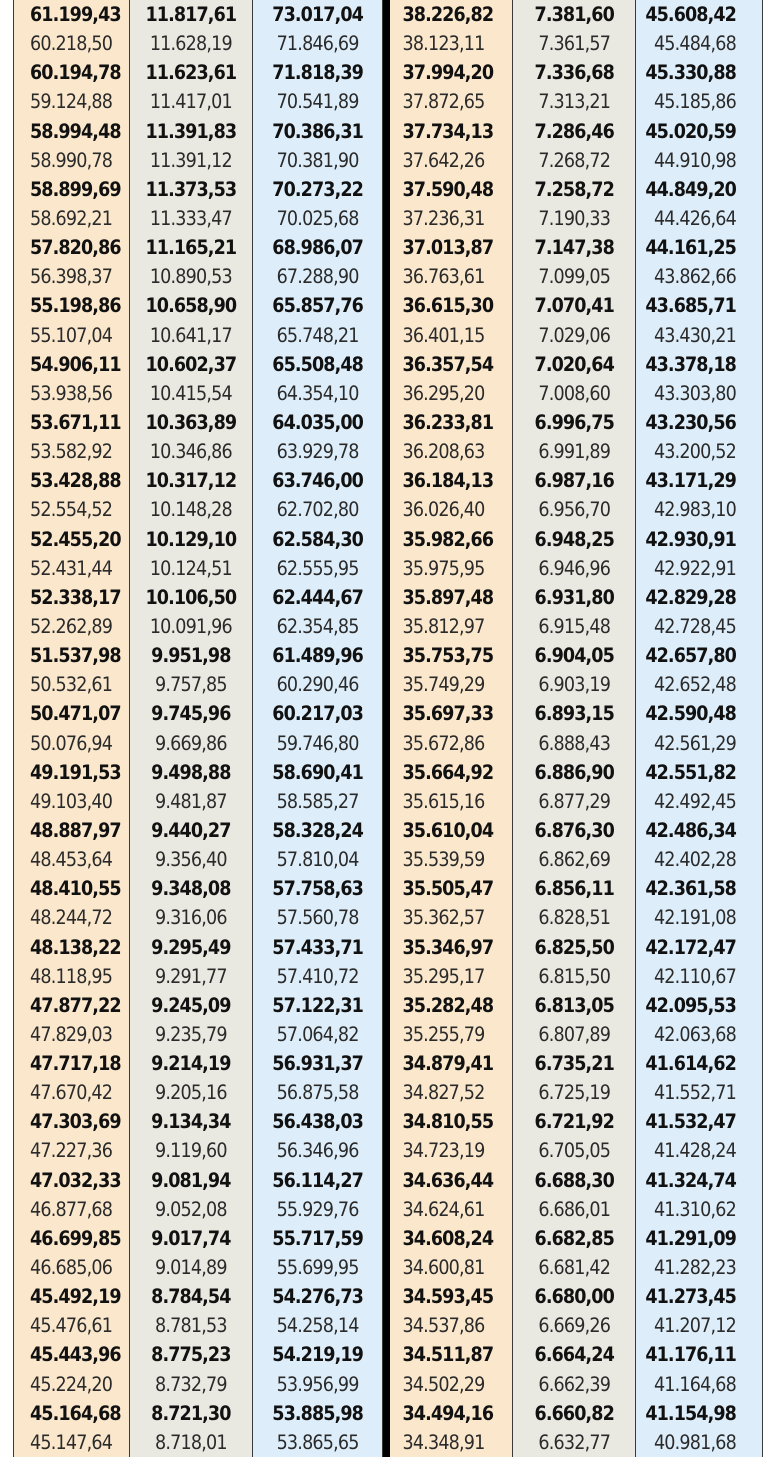  Describe the element at coordinates (191, 14) in the screenshot. I see `table-cell: 11.817,61` at that location.